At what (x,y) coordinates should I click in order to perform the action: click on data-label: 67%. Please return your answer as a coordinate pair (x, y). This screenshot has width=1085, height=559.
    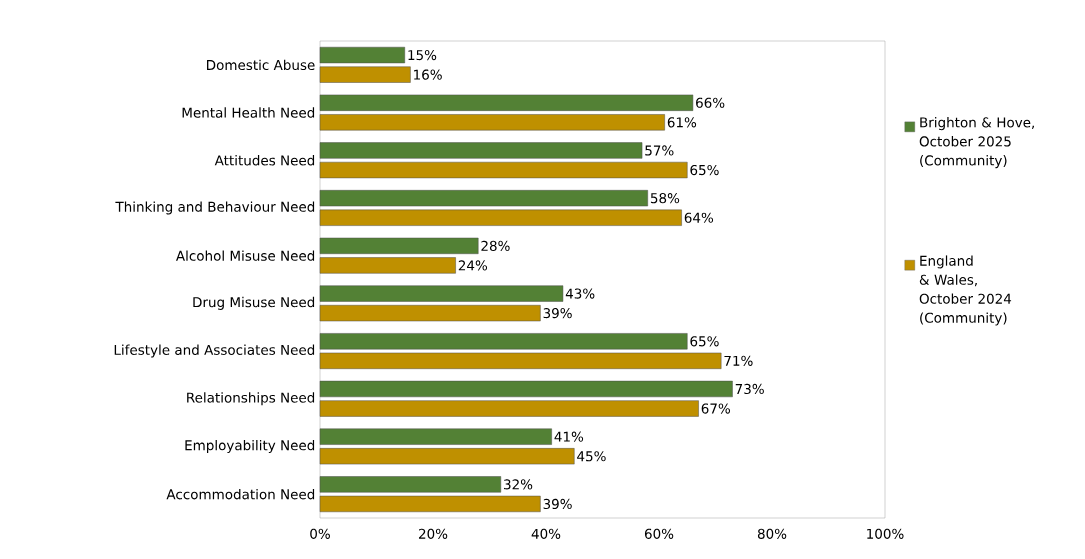
    Looking at the image, I should click on (716, 408).